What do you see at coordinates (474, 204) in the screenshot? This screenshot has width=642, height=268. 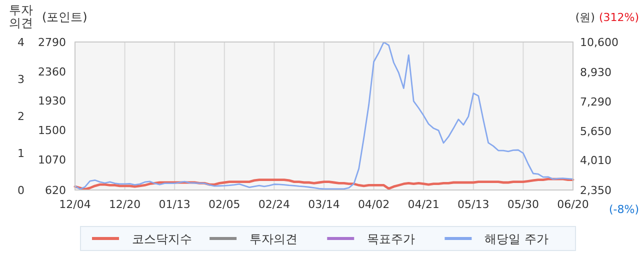 I see `x-tick-label: 05/13` at bounding box center [474, 204].